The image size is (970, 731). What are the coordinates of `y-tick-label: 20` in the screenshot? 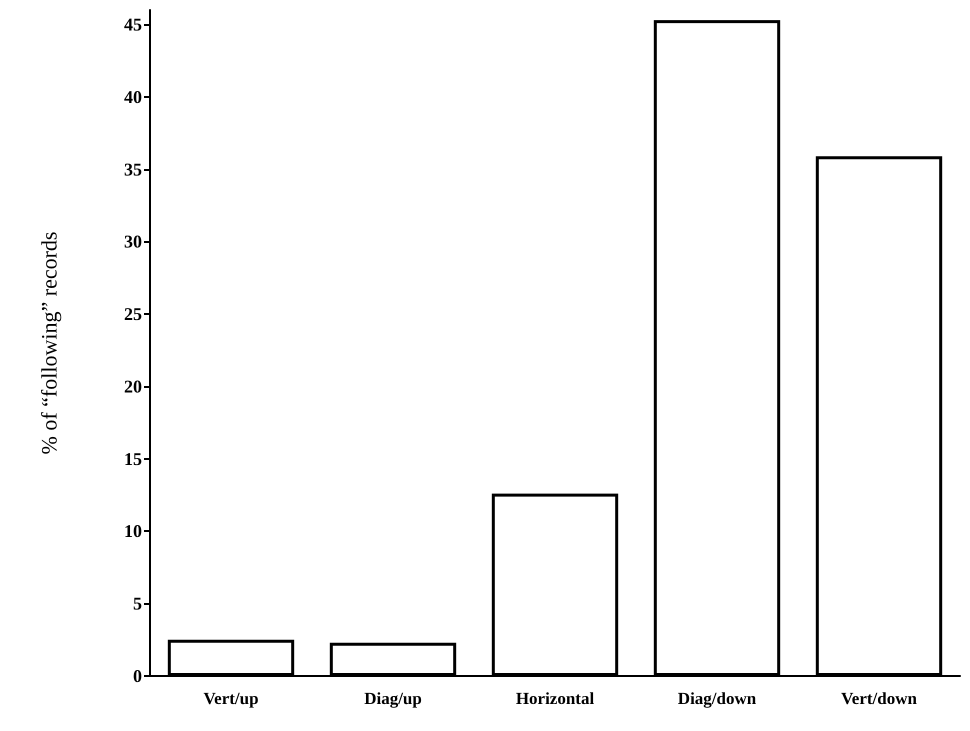 It's located at (133, 386).